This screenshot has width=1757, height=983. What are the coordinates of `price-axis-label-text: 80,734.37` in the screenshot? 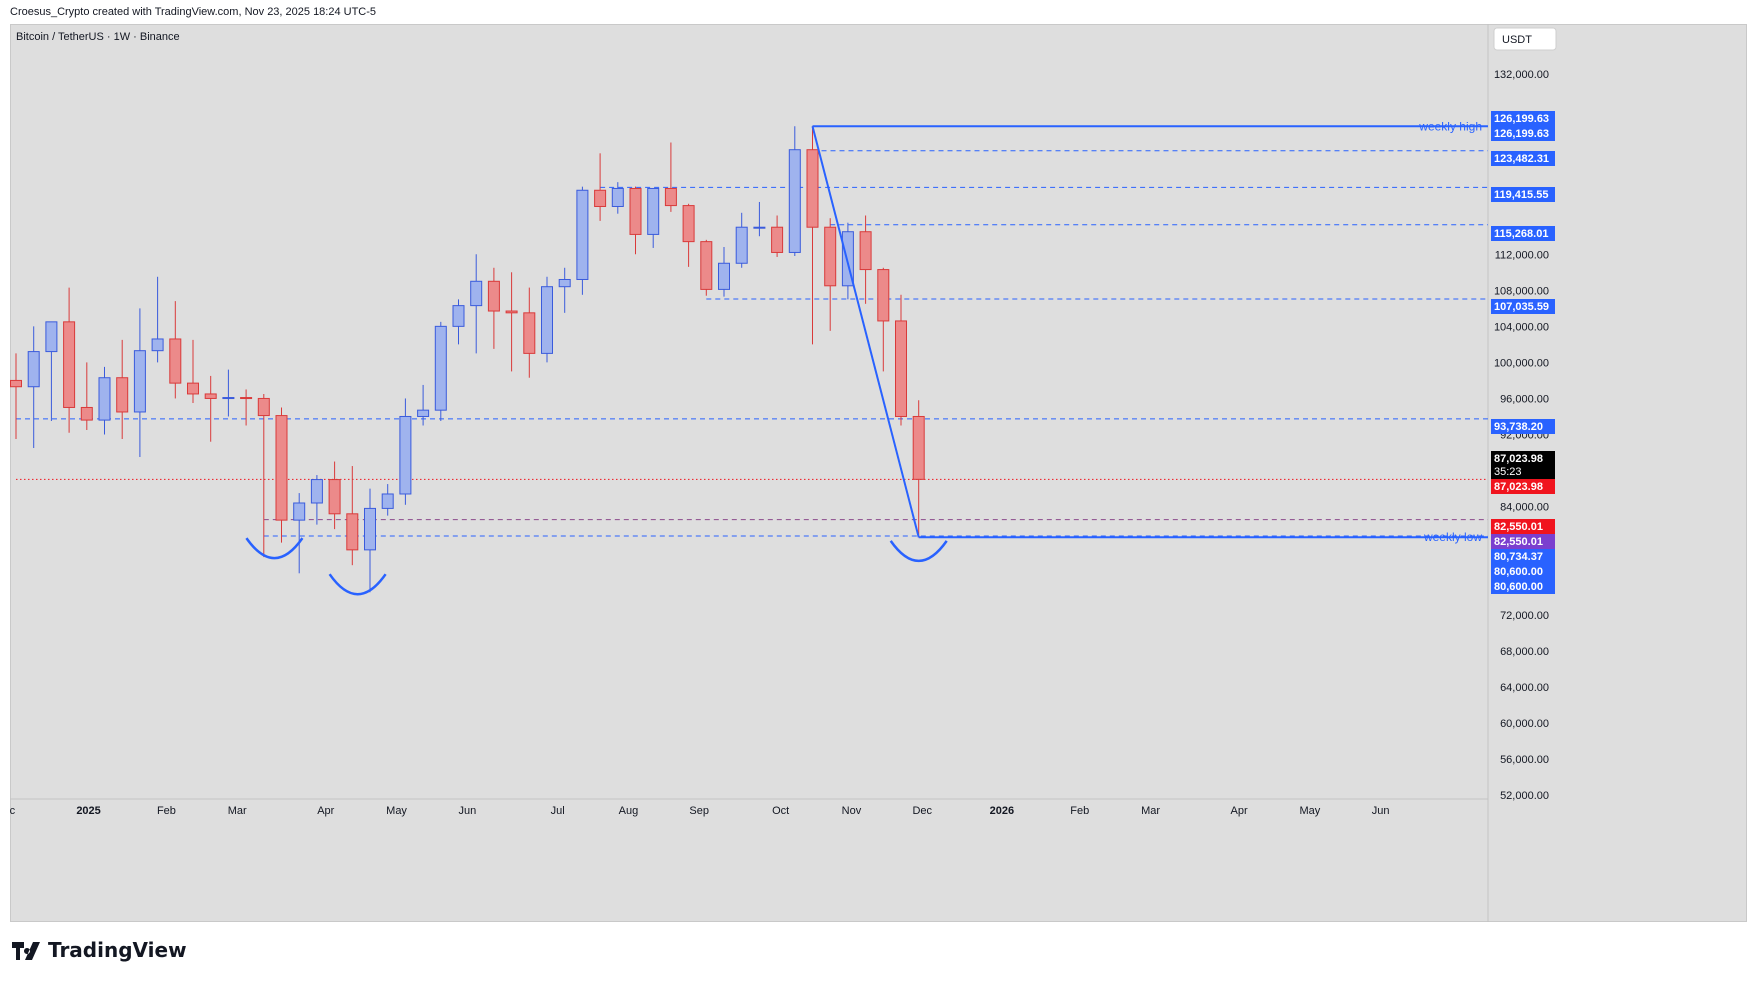 It's located at (1518, 557).